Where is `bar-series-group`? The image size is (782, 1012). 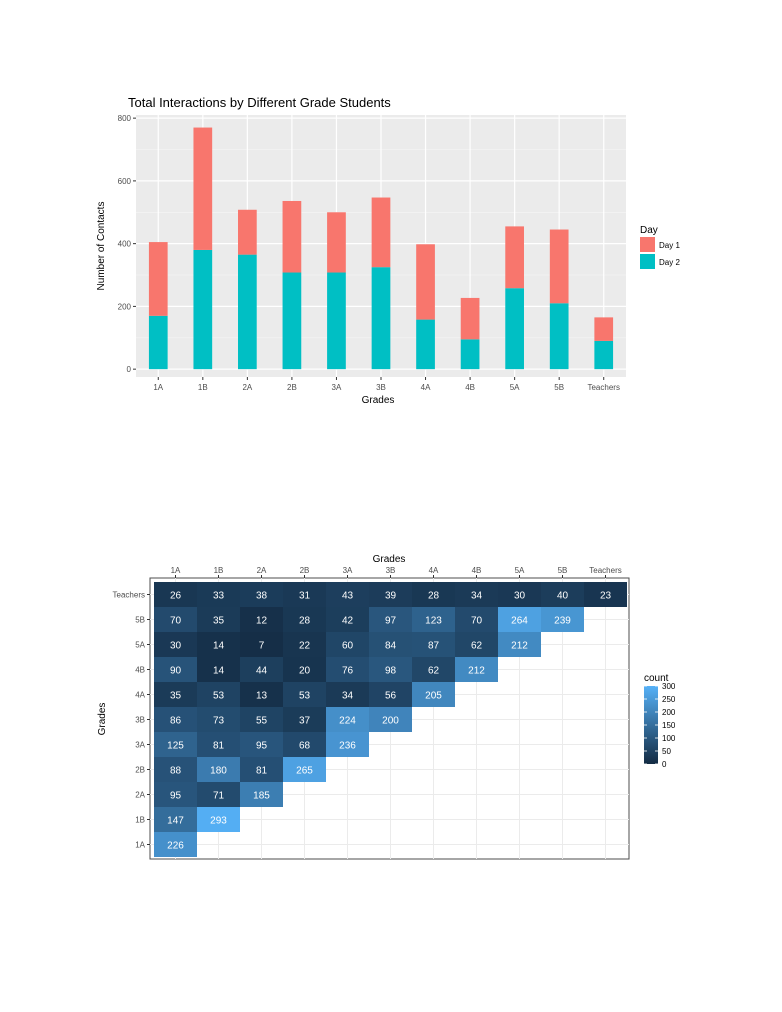 bar-series-group is located at coordinates (381, 248).